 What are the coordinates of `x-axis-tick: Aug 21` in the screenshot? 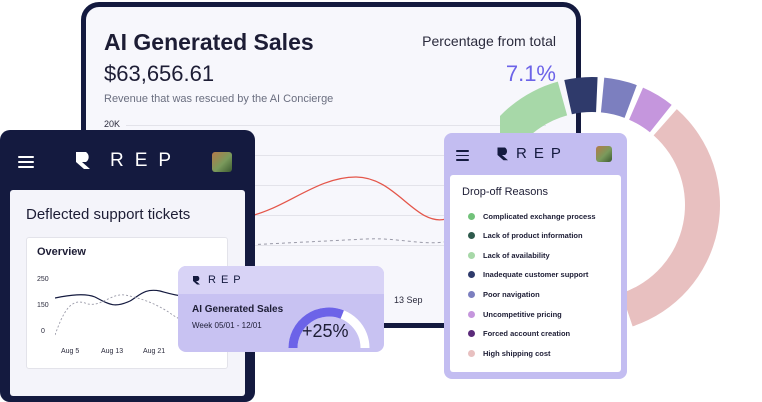 It's located at (154, 351).